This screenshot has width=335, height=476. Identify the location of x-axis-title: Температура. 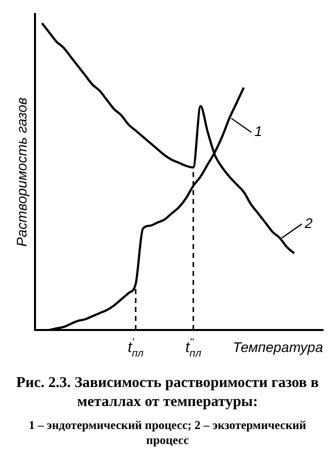
(278, 347).